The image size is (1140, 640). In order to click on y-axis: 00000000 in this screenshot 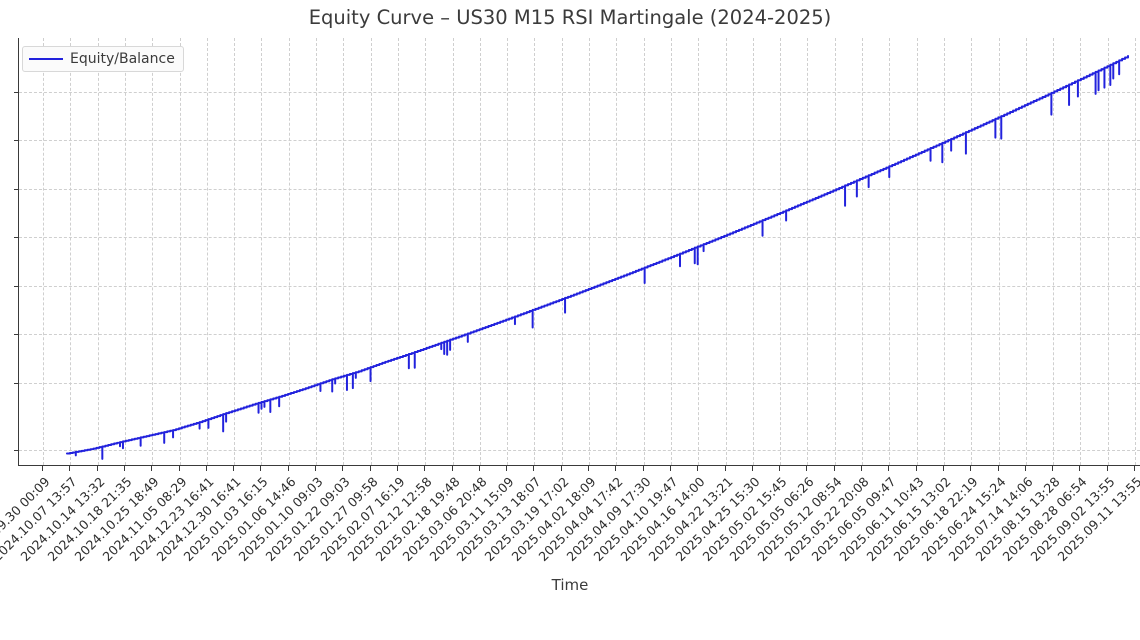, I will do `click(9, 253)`.